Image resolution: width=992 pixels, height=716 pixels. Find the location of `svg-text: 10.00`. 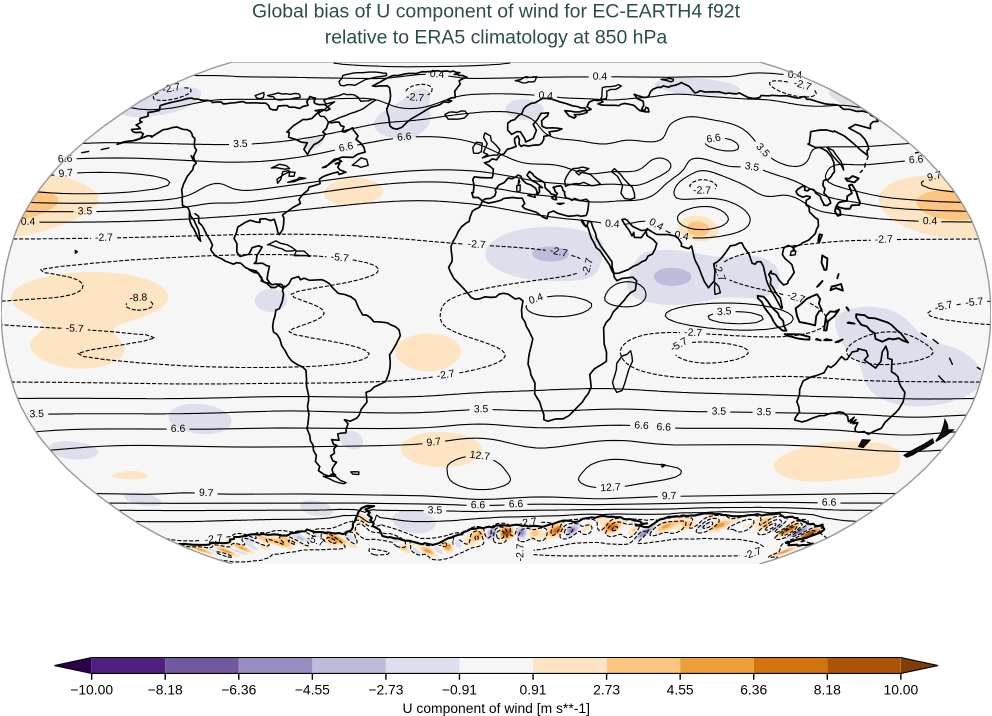

svg-text: 10.00 is located at coordinates (900, 690).